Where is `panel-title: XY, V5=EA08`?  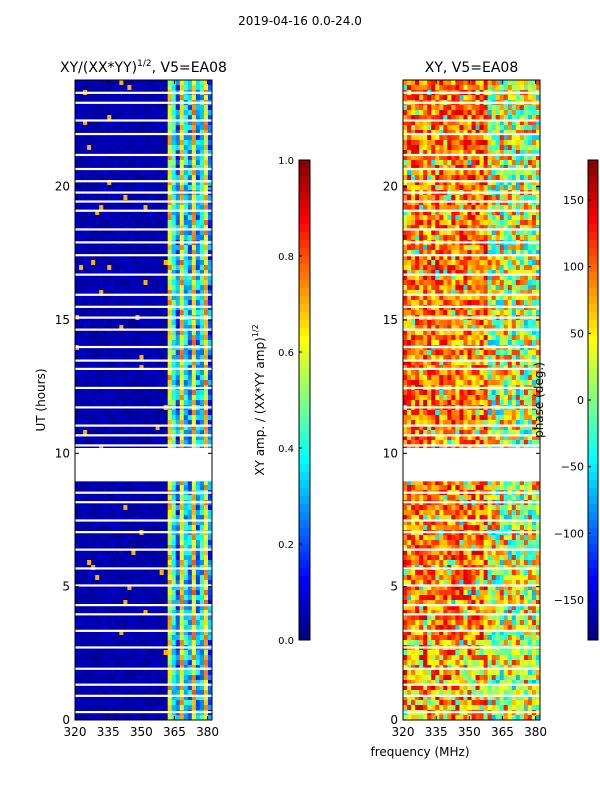 panel-title: XY, V5=EA08 is located at coordinates (472, 68).